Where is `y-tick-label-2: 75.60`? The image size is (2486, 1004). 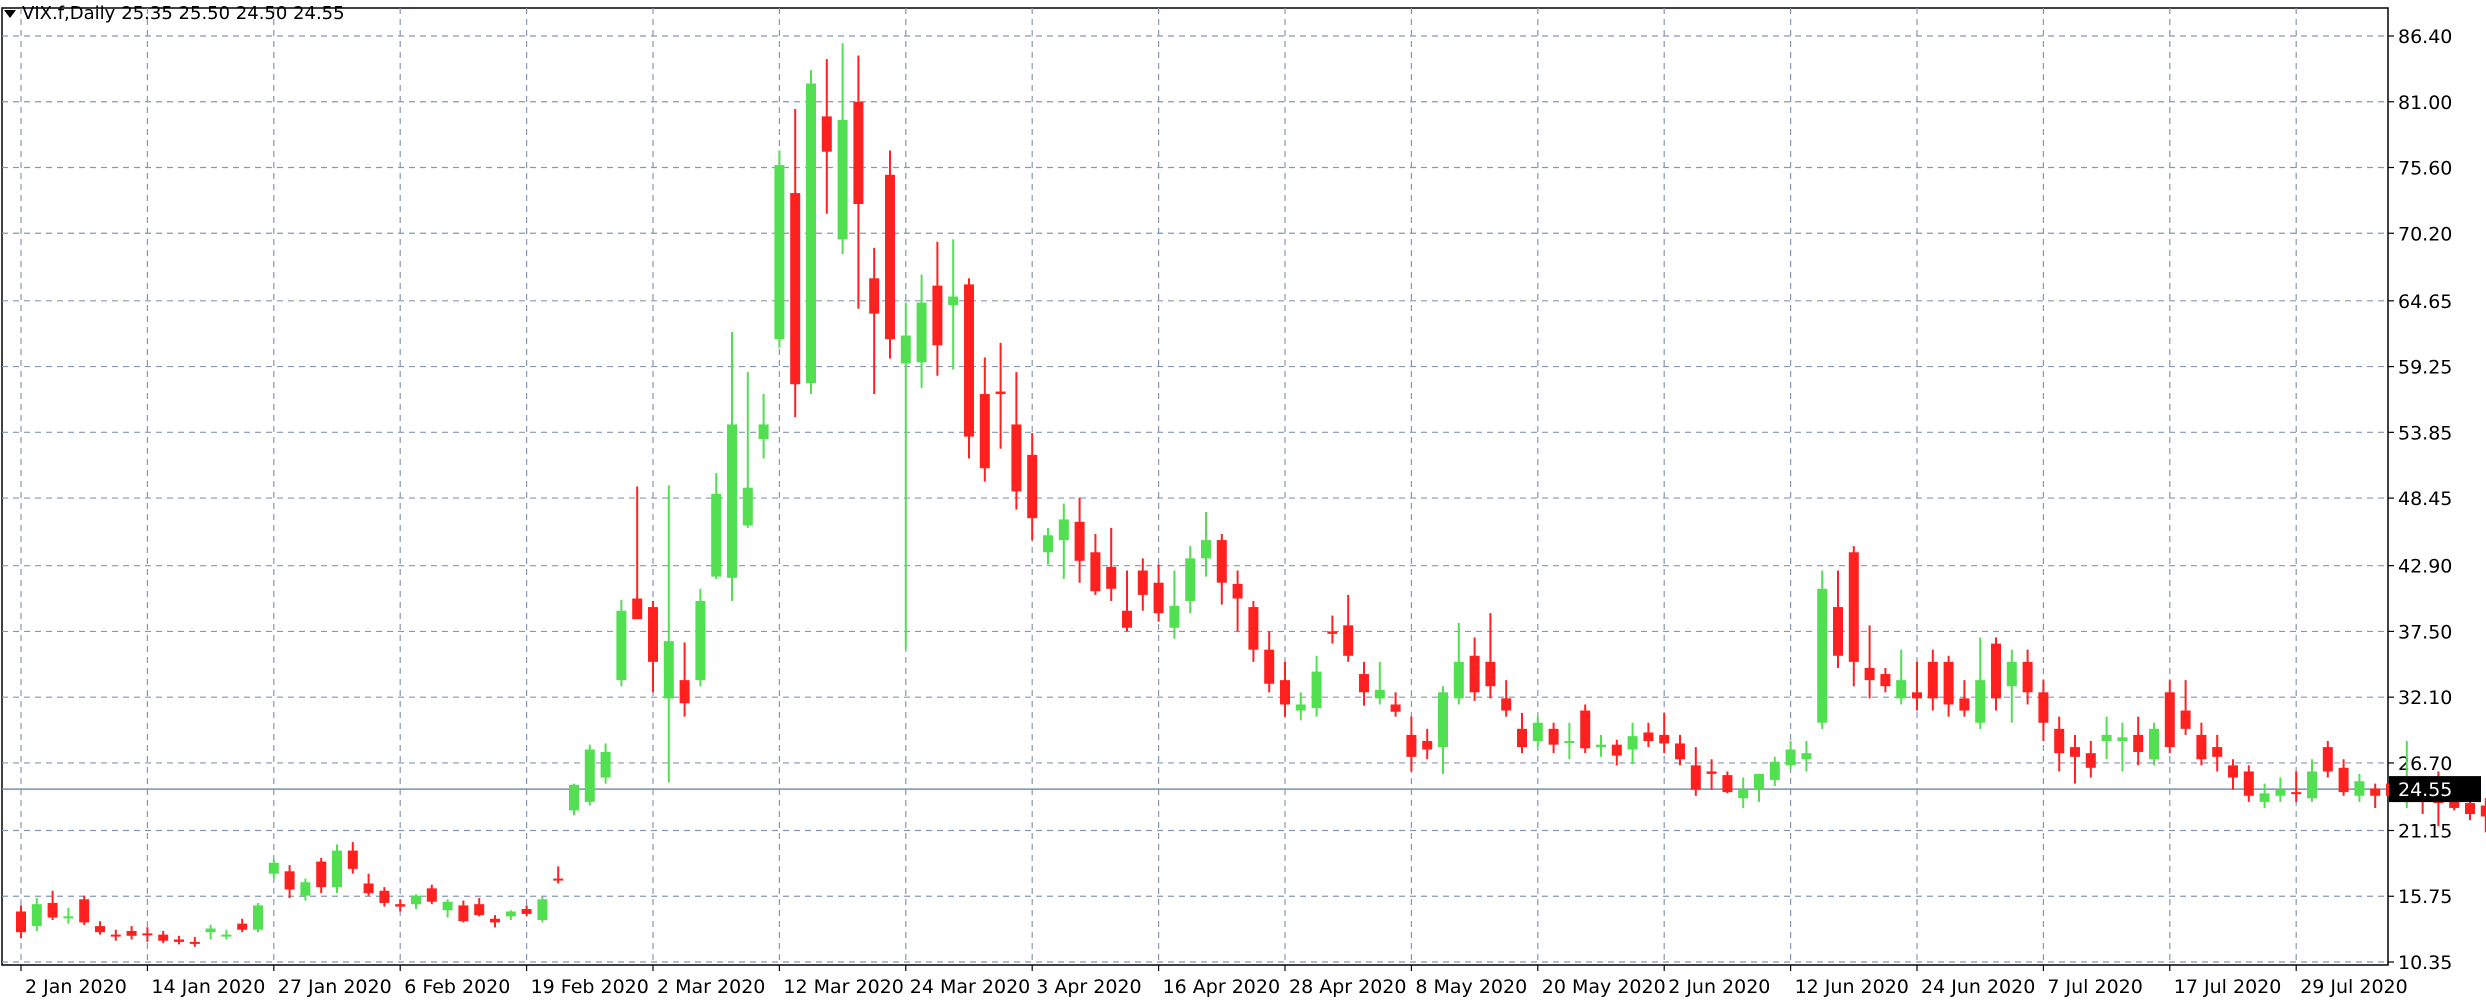
y-tick-label-2: 75.60 is located at coordinates (2425, 169).